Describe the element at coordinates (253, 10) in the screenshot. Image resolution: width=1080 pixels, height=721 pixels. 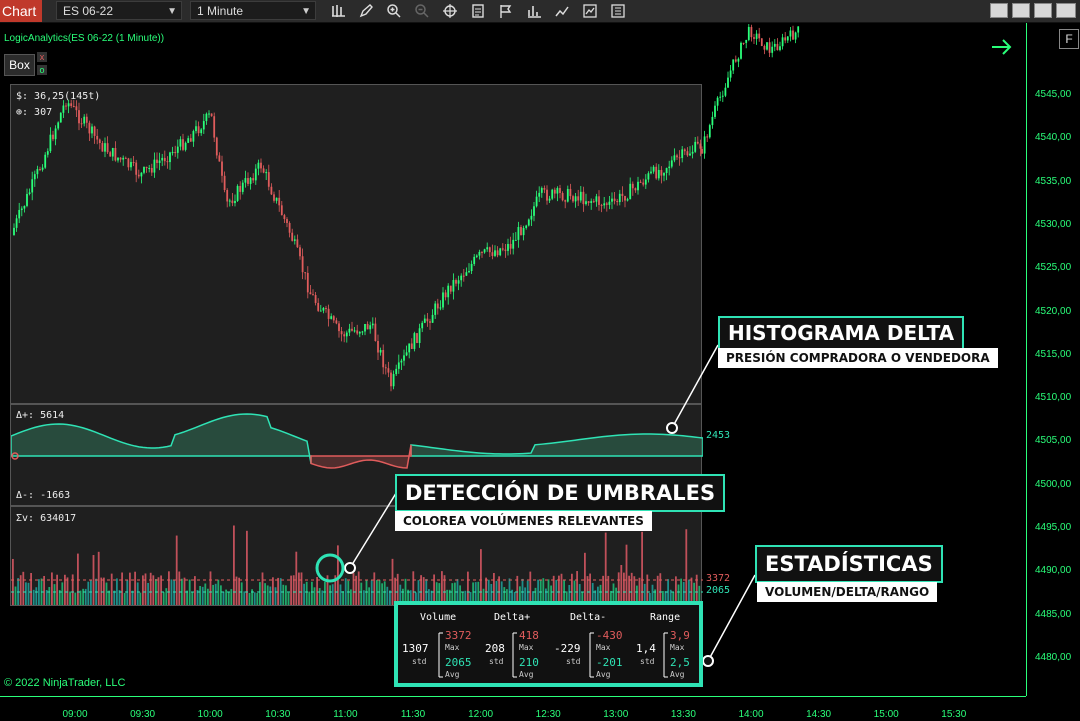
I see `interval-selector: 1 Minute ▼` at that location.